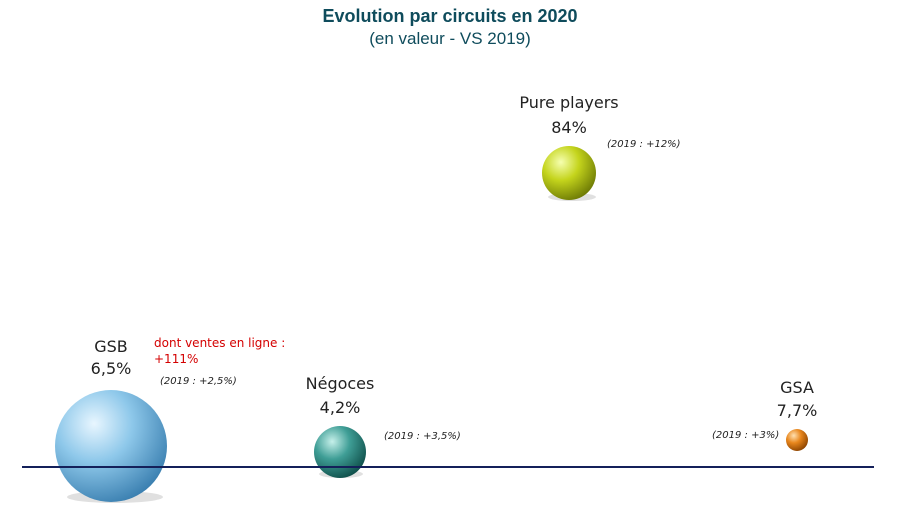  What do you see at coordinates (569, 102) in the screenshot?
I see `pure-players-name: Pure players` at bounding box center [569, 102].